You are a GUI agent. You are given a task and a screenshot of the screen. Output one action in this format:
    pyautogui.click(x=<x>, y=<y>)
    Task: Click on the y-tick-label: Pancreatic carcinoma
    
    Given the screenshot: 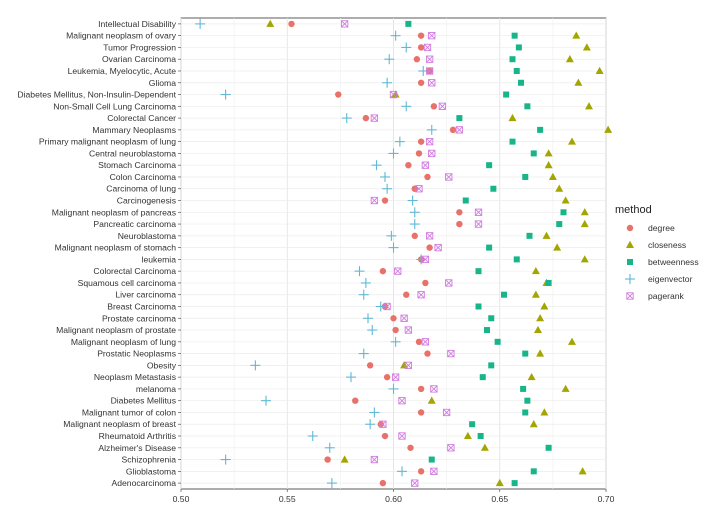 What is the action you would take?
    pyautogui.click(x=134, y=224)
    